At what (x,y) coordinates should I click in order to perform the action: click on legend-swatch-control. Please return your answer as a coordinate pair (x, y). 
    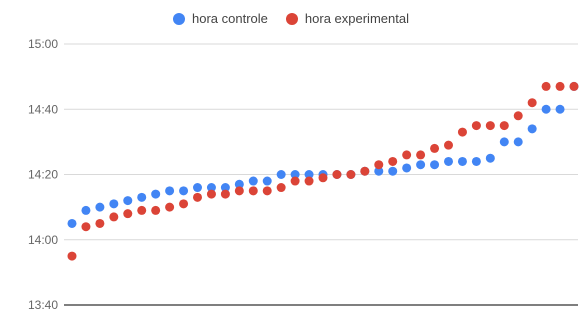
    Looking at the image, I should click on (179, 18).